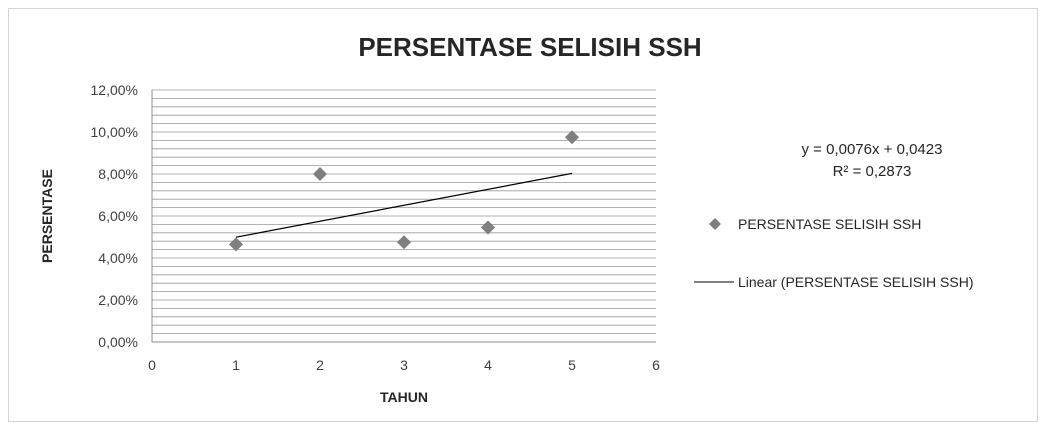  What do you see at coordinates (47, 216) in the screenshot?
I see `y-axis-label: PERSENTASE` at bounding box center [47, 216].